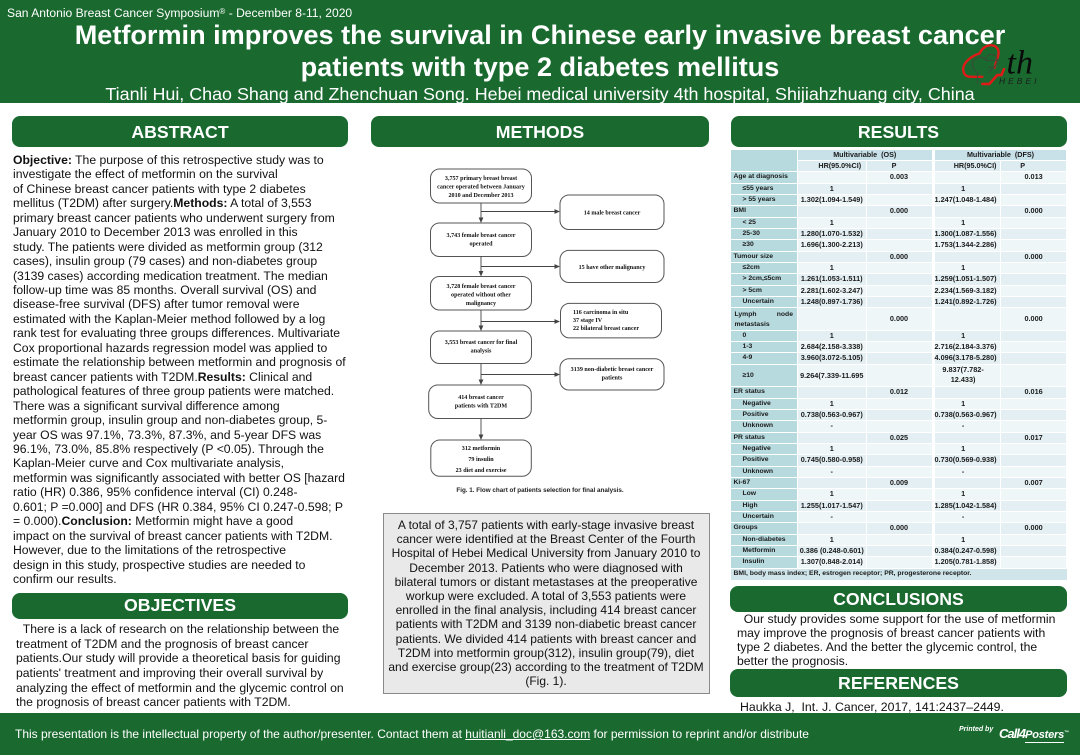 The image size is (1080, 755). Describe the element at coordinates (612, 370) in the screenshot. I see `svg-text:3139 non-diabetic breast cance: 3139 non-diabetic breast cancer` at that location.